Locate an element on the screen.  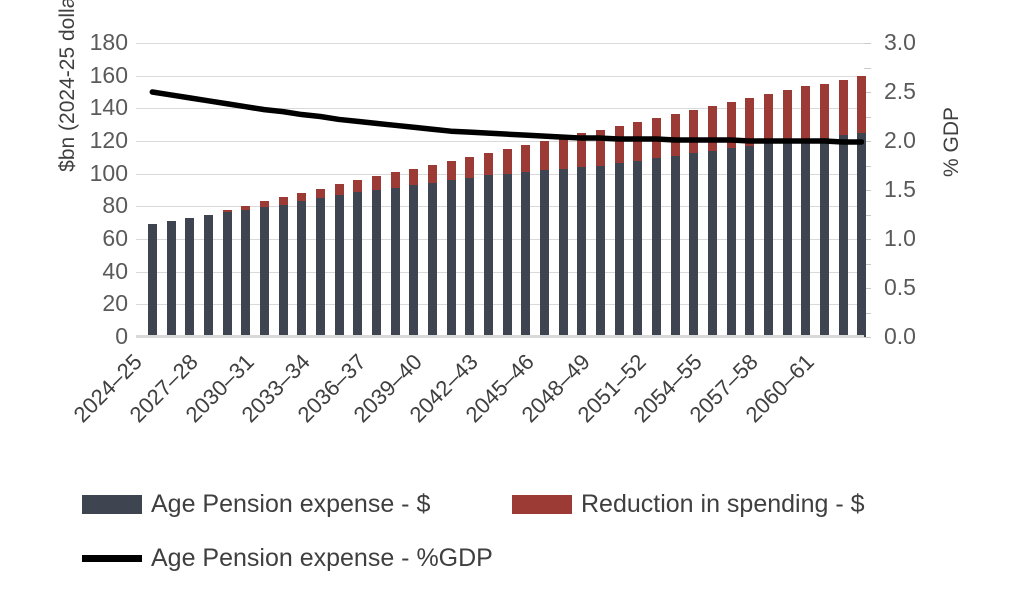
y-axis-left-tick-label: 0 is located at coordinates (121, 336).